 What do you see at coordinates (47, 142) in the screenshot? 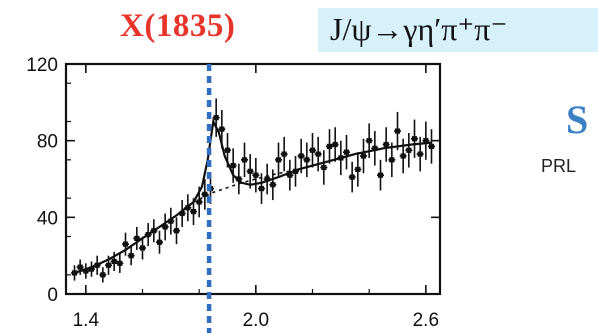
I see `y-tick-label: 80` at bounding box center [47, 142].